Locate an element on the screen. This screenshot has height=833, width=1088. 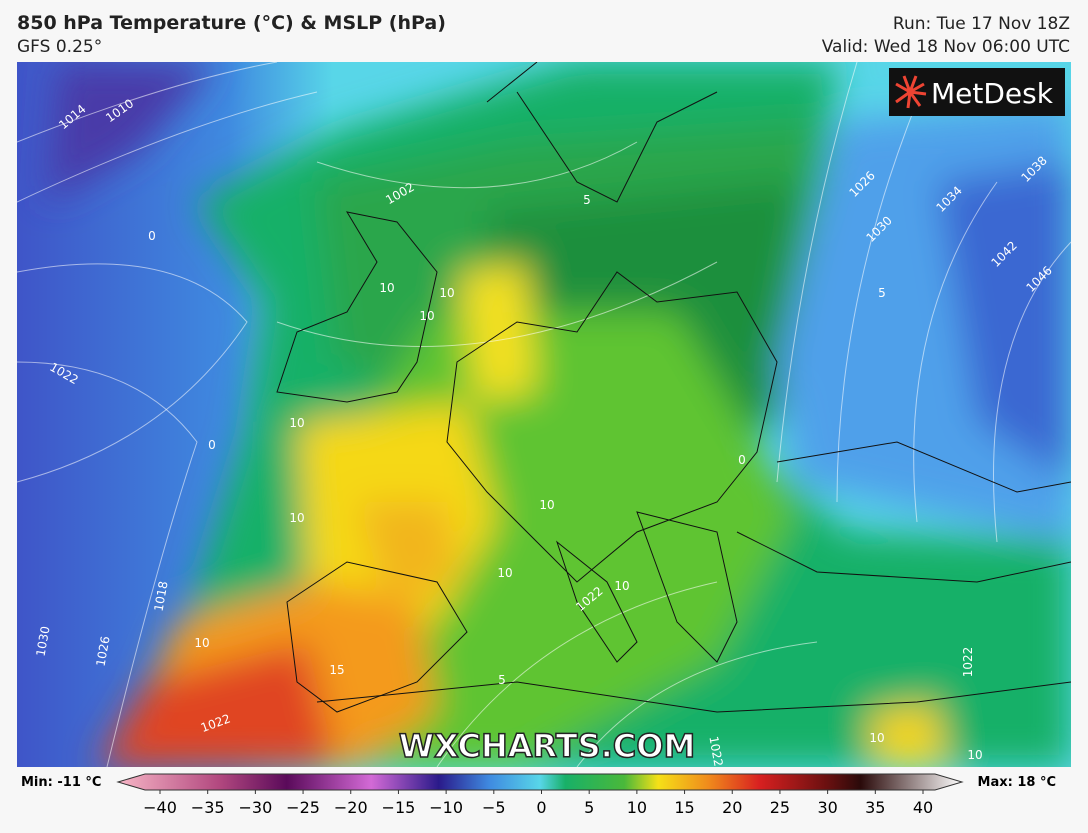
min-temp: Min: -11 °C is located at coordinates (61, 782).